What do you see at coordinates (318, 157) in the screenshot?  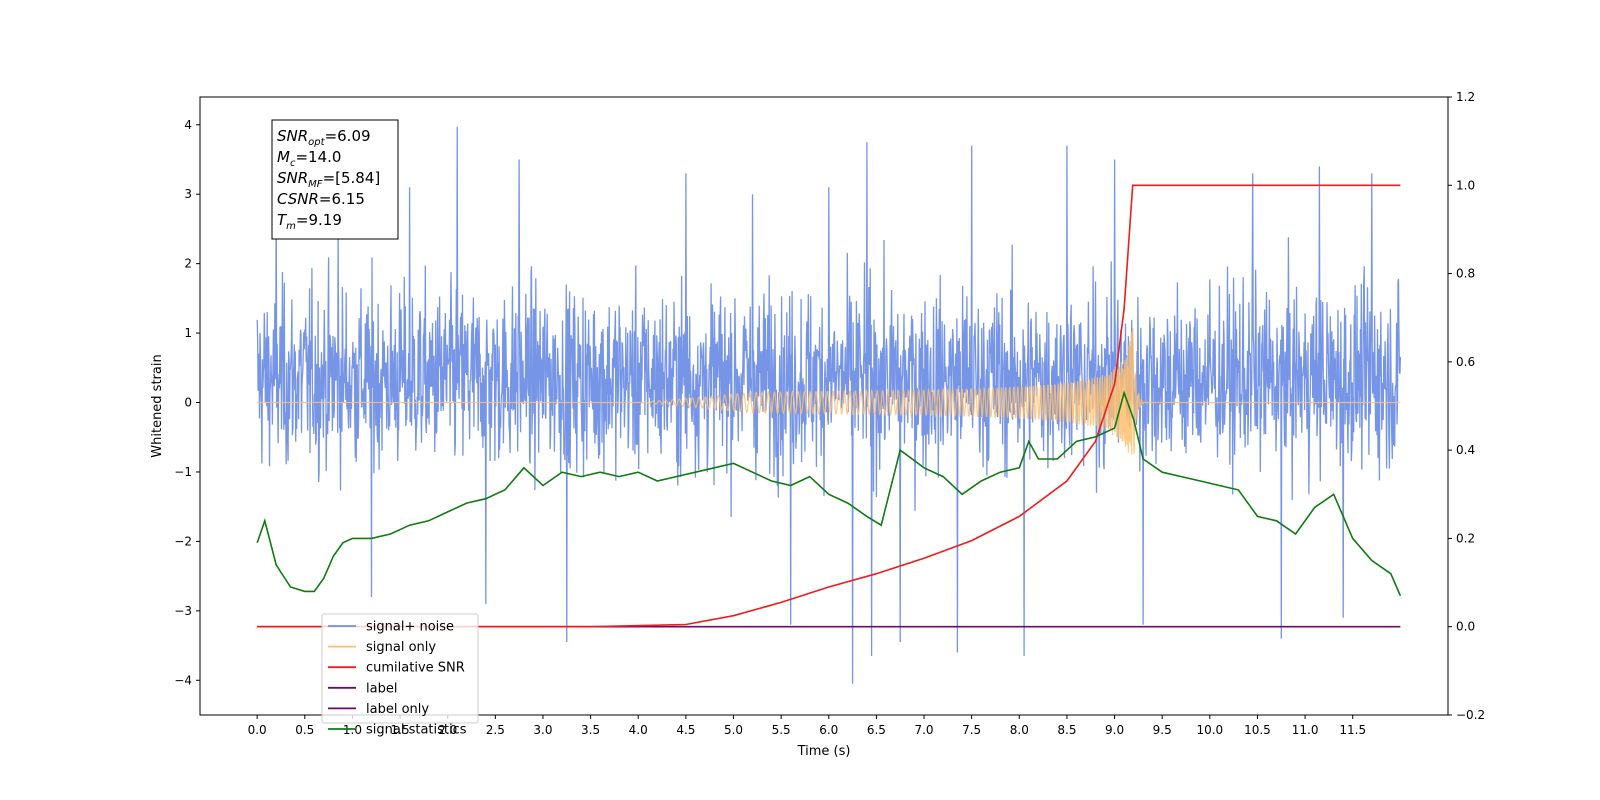 I see `annotation-value: =14.0` at bounding box center [318, 157].